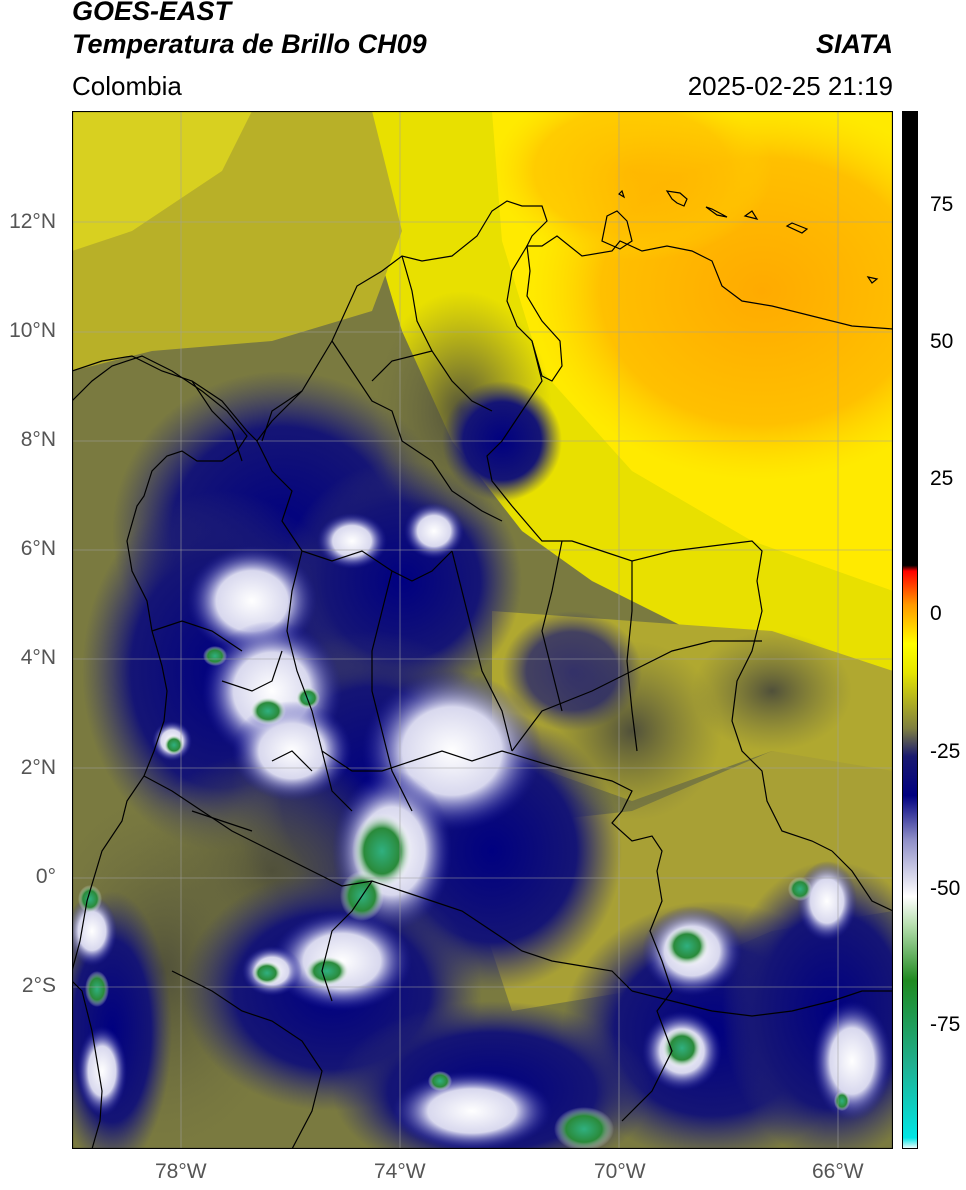 The width and height of the screenshot is (966, 1190). I want to click on lat-label: 2°N, so click(38, 767).